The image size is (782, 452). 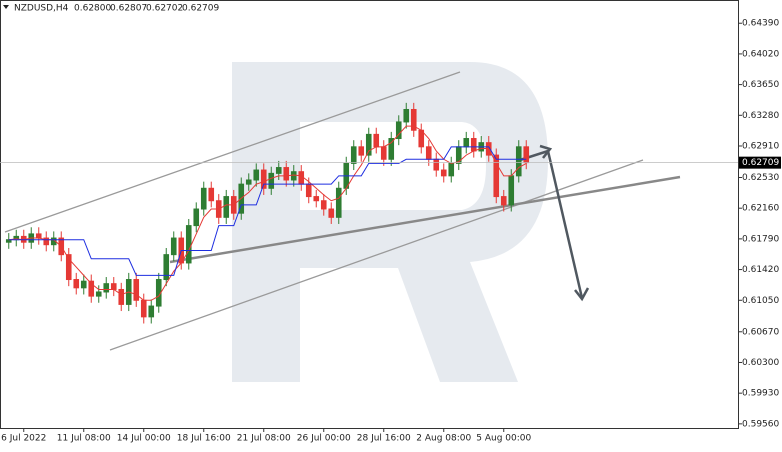 What do you see at coordinates (144, 439) in the screenshot?
I see `x-tick-label: 14 Jul 00:00` at bounding box center [144, 439].